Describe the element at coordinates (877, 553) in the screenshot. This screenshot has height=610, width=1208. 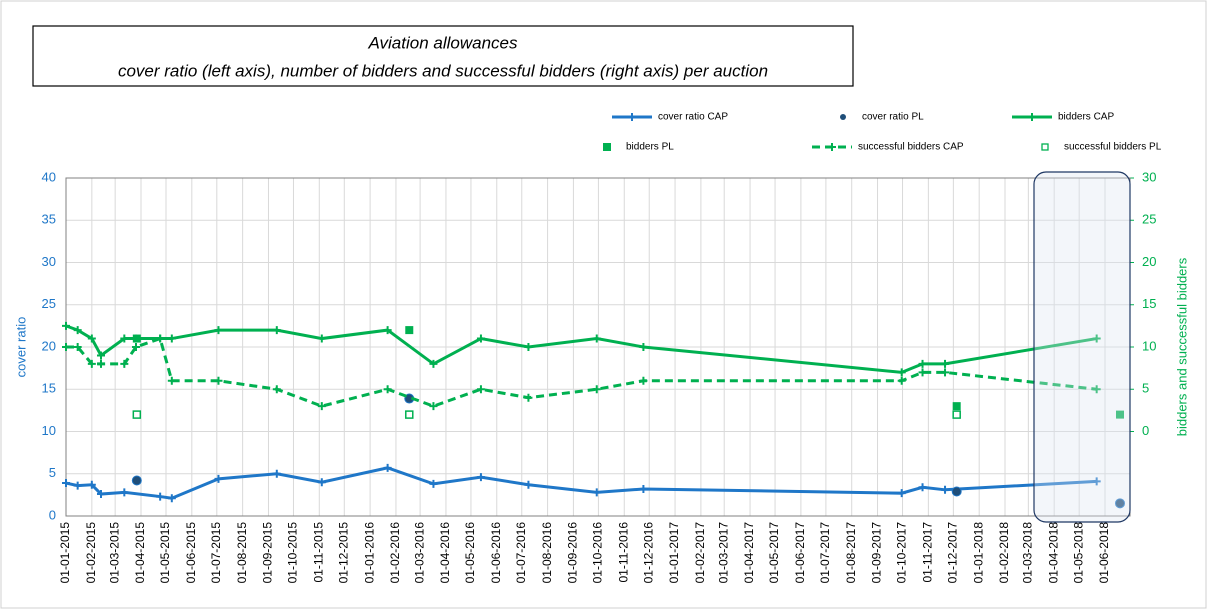
I see `x-tick-label: 01-09-2017` at that location.